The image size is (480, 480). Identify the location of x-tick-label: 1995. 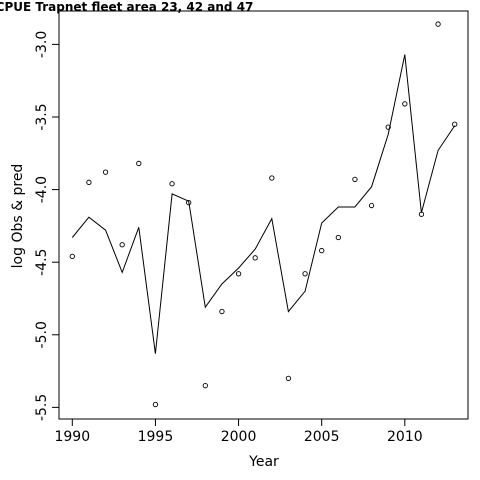
(156, 437).